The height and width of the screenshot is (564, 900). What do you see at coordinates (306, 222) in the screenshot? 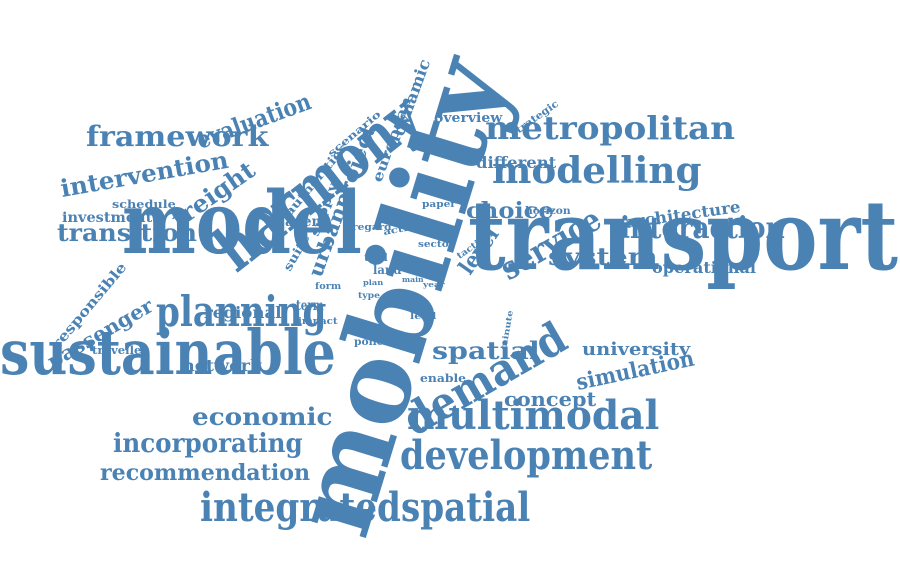
I see `word-agent: agent` at bounding box center [306, 222].